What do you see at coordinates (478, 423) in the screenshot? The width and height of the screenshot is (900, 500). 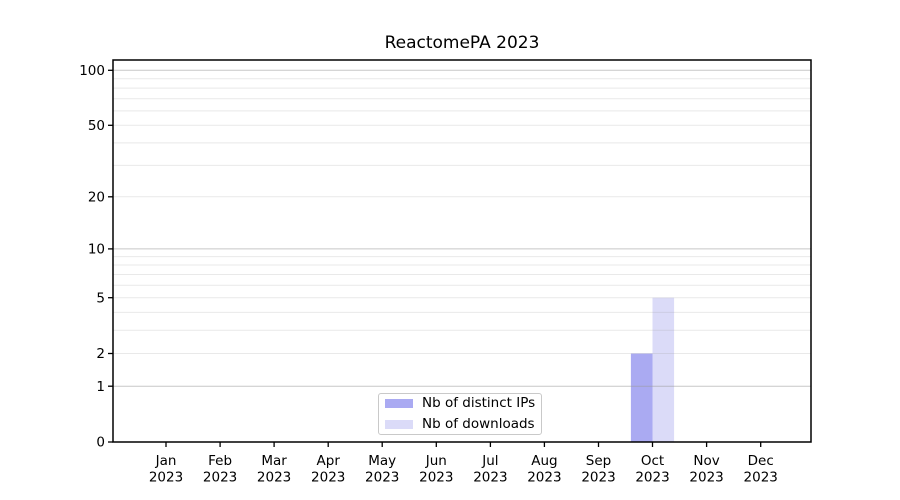 I see `legend-label: Nb of downloads` at bounding box center [478, 423].